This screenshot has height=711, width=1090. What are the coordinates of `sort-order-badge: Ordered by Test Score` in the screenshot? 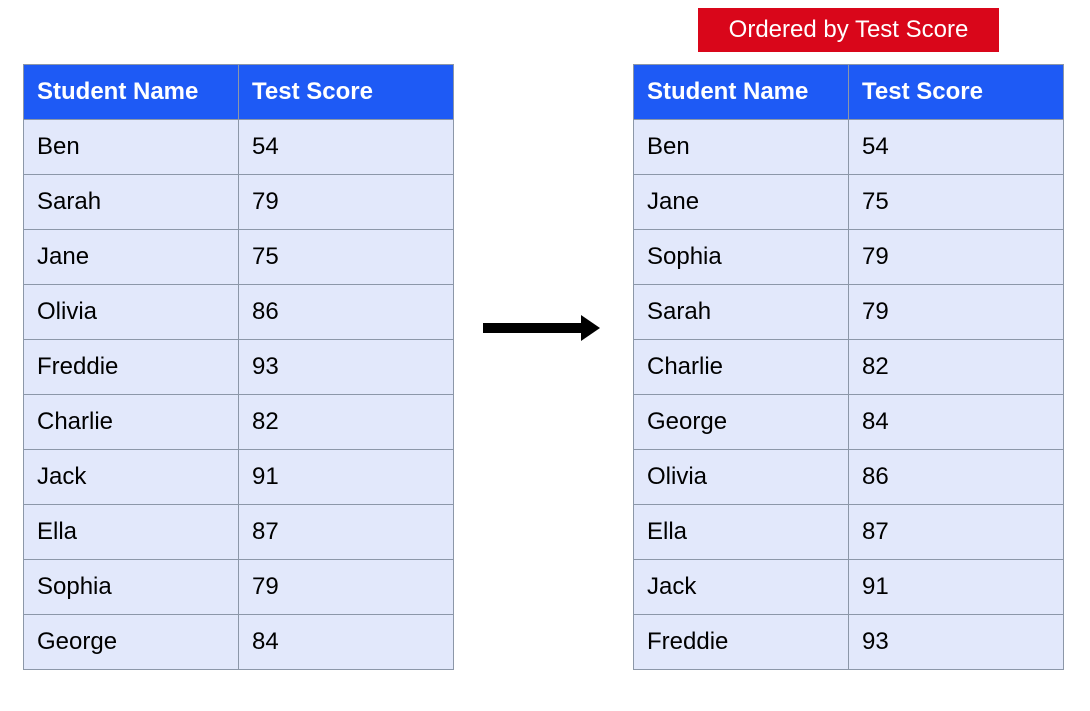 It's located at (848, 30).